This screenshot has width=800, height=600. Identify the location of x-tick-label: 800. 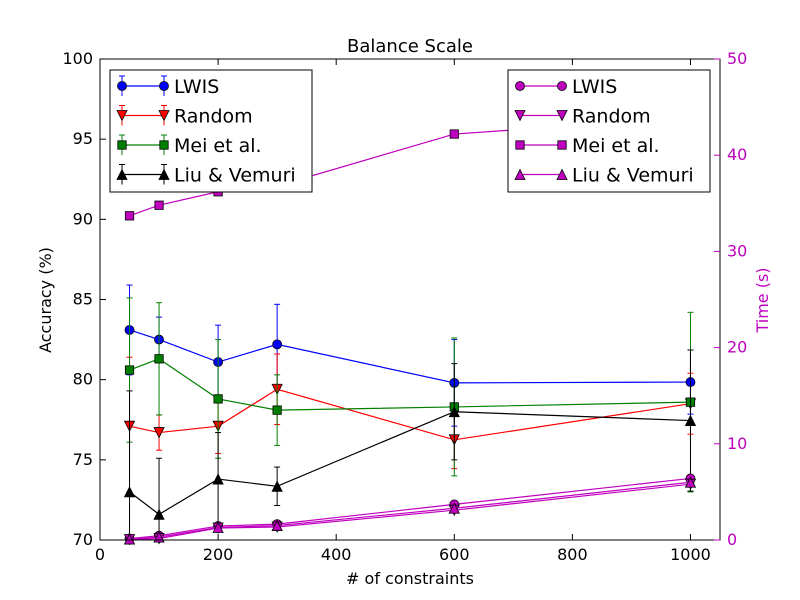
(572, 554).